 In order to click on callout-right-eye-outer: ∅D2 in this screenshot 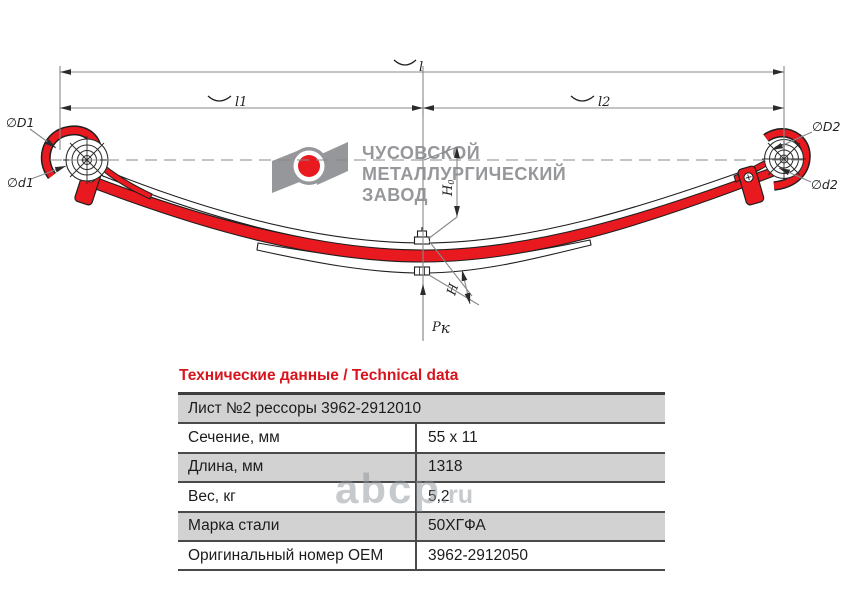, I will do `click(826, 126)`.